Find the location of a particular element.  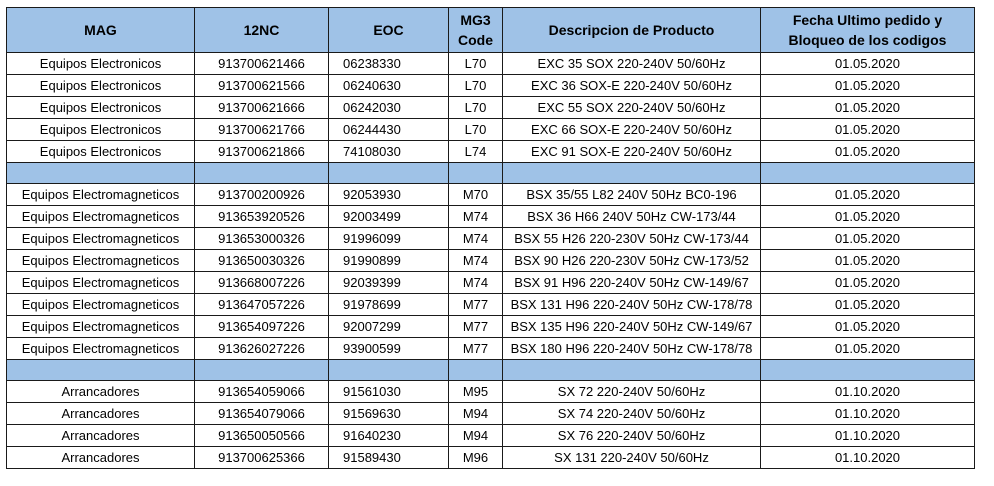

cell-12nc: 913700621566 is located at coordinates (261, 85).